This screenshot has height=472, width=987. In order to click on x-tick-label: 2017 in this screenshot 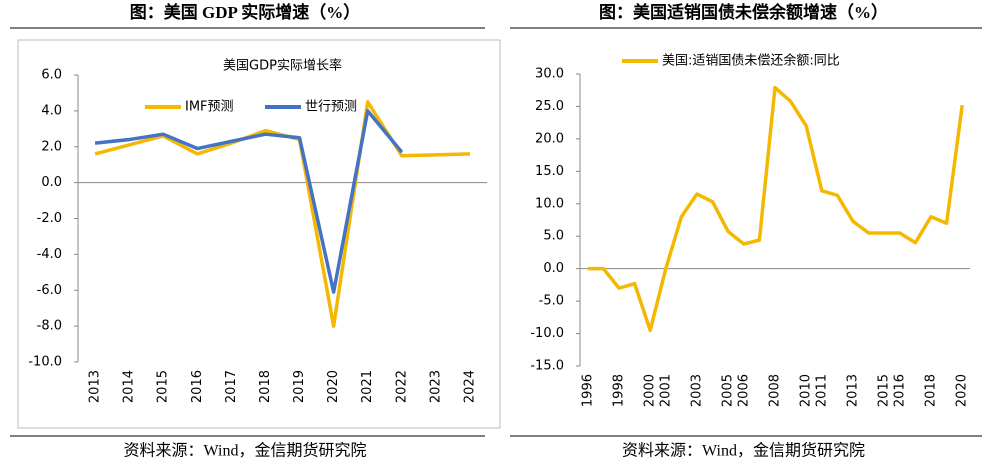, I will do `click(231, 386)`.